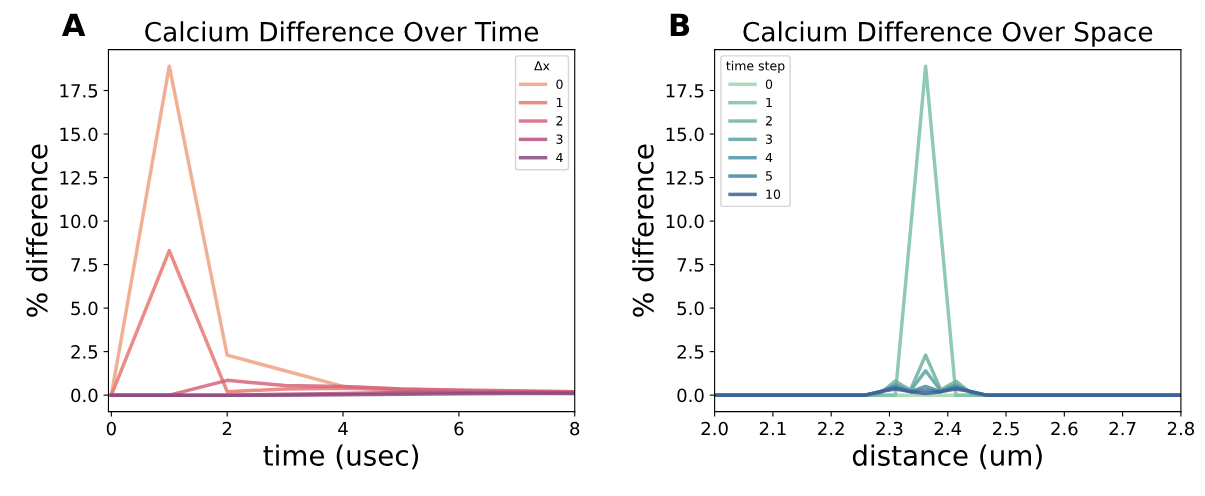 The width and height of the screenshot is (1205, 496). I want to click on x-tick-label: 2.4, so click(948, 428).